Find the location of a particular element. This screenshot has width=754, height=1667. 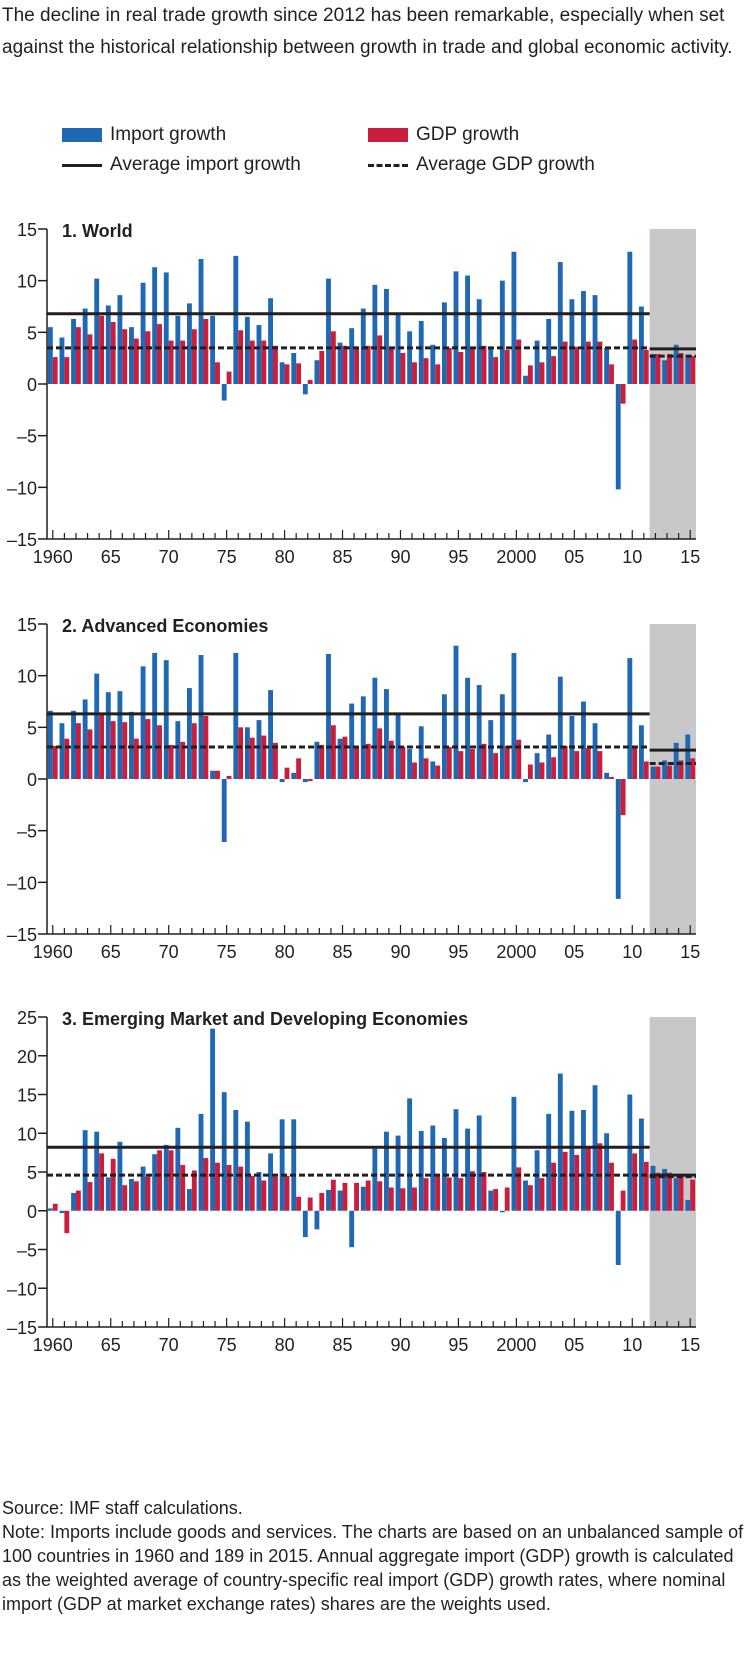

import-bar-1981 is located at coordinates (294, 775).